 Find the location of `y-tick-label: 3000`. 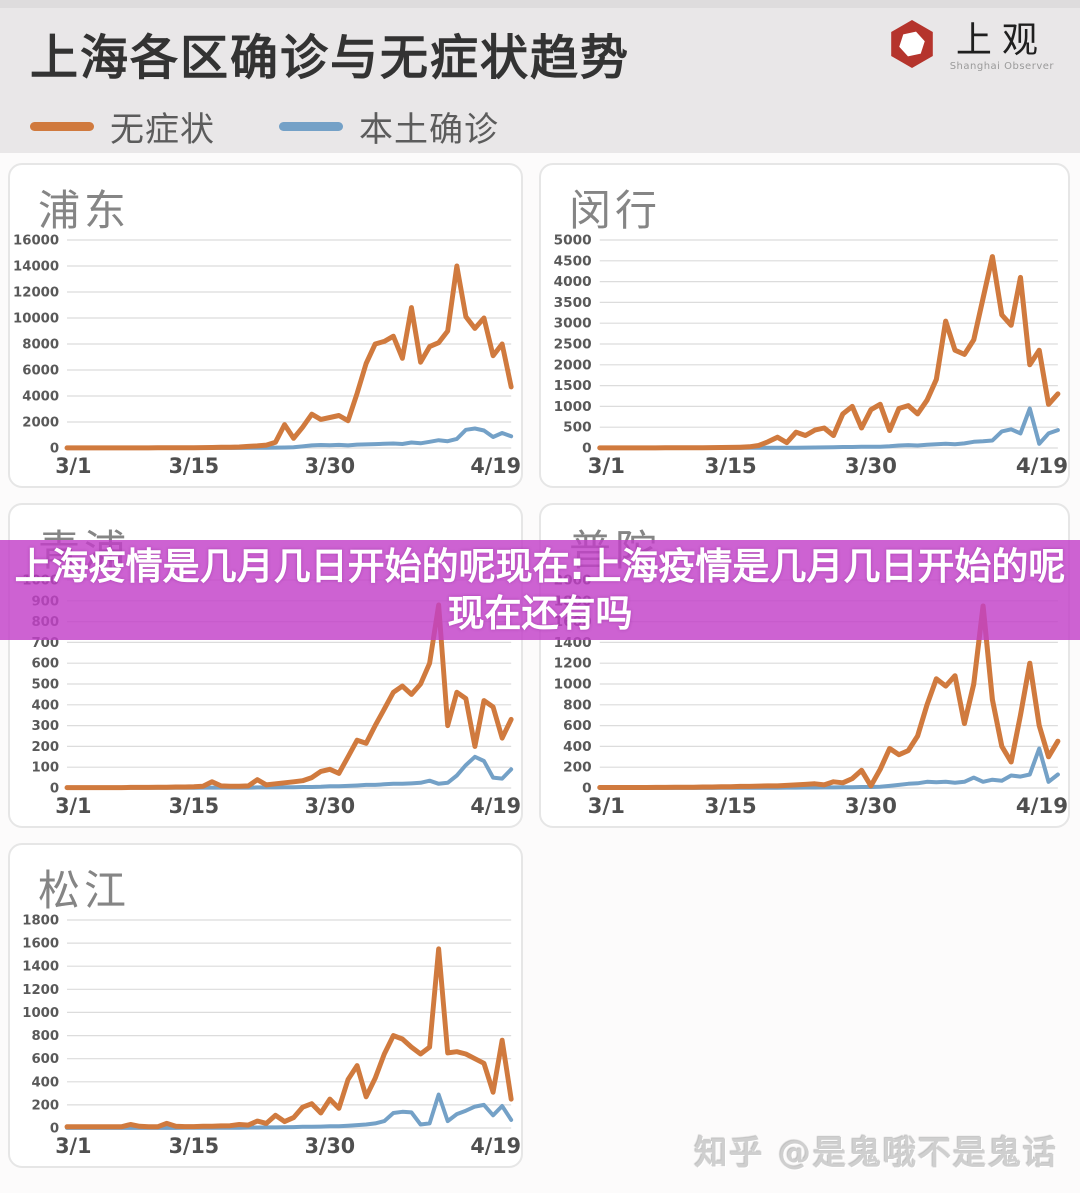

y-tick-label: 3000 is located at coordinates (573, 324).